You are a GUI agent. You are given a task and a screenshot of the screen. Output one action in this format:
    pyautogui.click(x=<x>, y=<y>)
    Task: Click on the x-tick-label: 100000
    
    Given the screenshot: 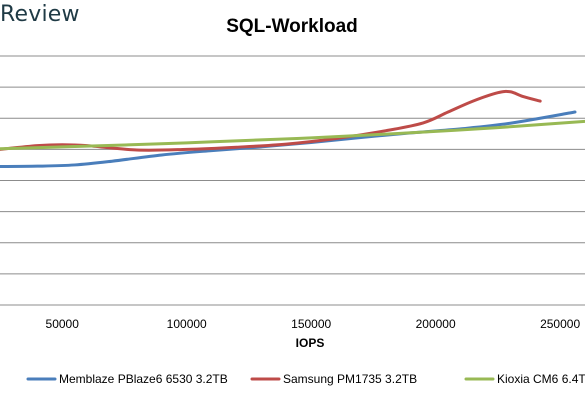 What is the action you would take?
    pyautogui.click(x=187, y=324)
    